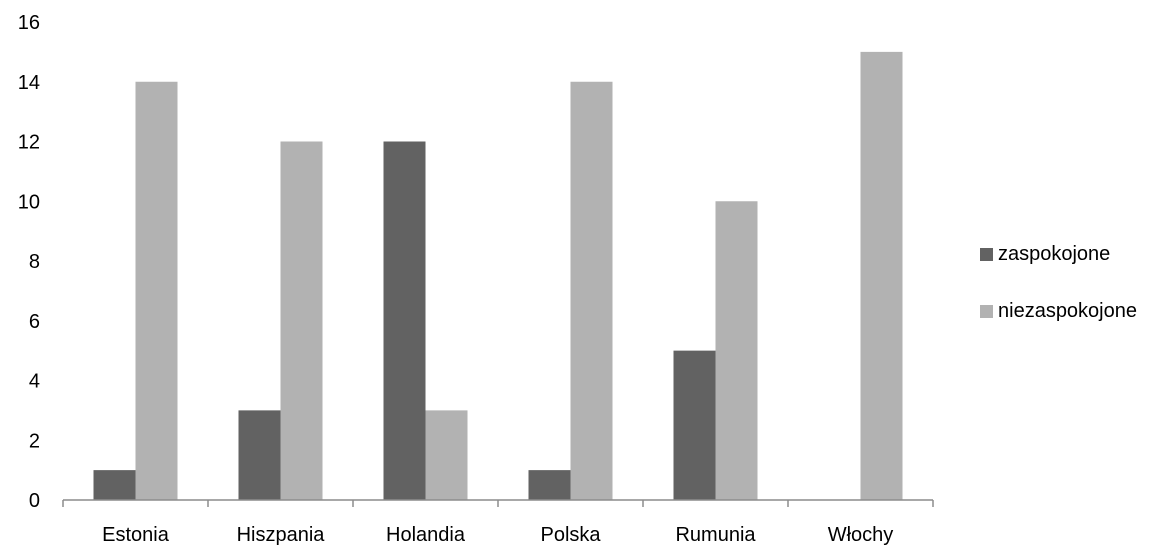 The width and height of the screenshot is (1173, 549). Describe the element at coordinates (1067, 310) in the screenshot. I see `legend-label-niezaspokojone: niezaspokojone` at that location.